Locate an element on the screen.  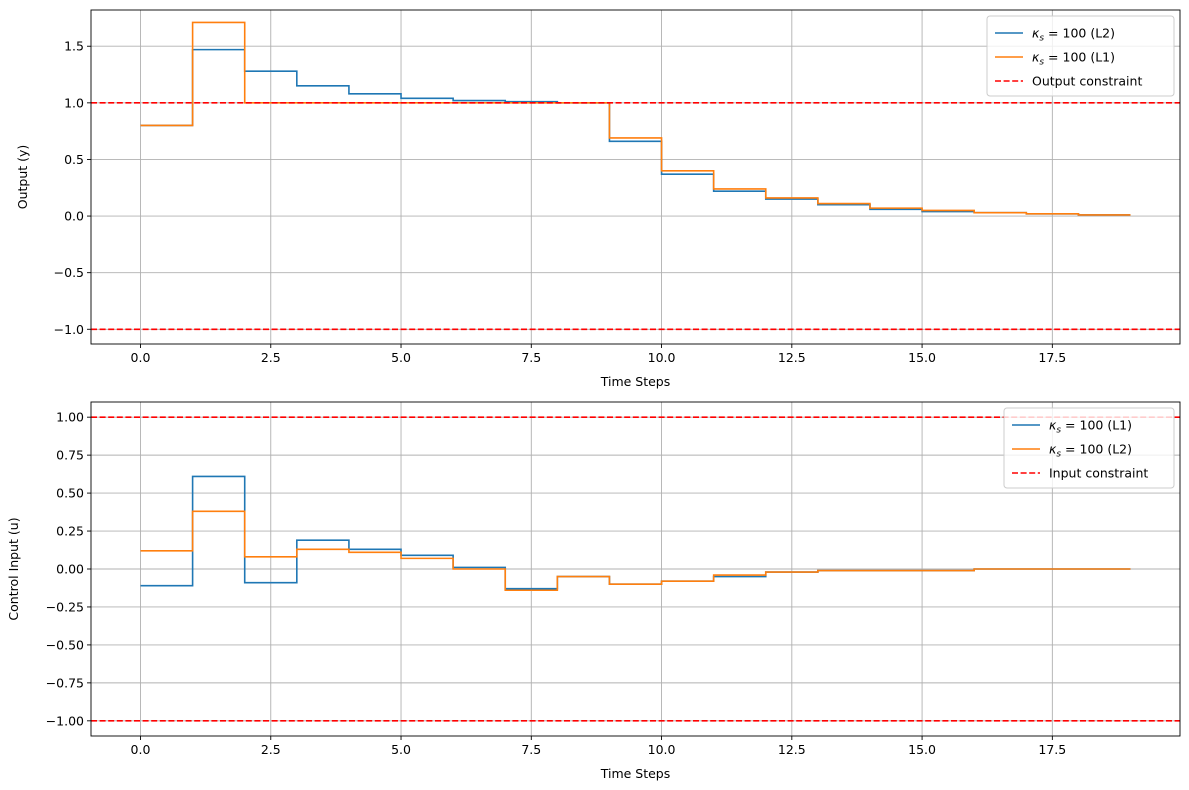
y-tick-label: 0.5 is located at coordinates (74, 159).